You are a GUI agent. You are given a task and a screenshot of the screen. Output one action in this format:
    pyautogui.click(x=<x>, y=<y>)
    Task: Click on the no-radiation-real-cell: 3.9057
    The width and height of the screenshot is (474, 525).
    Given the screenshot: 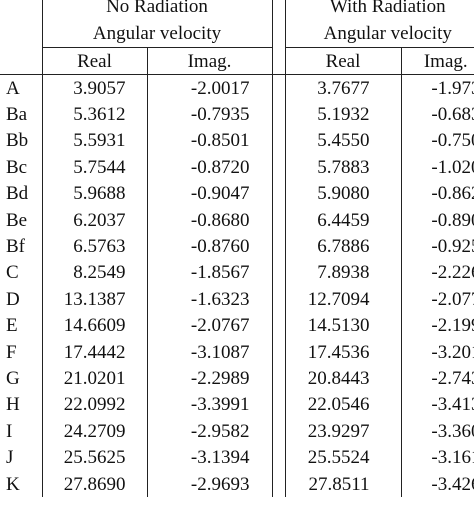 What is the action you would take?
    pyautogui.click(x=95, y=88)
    